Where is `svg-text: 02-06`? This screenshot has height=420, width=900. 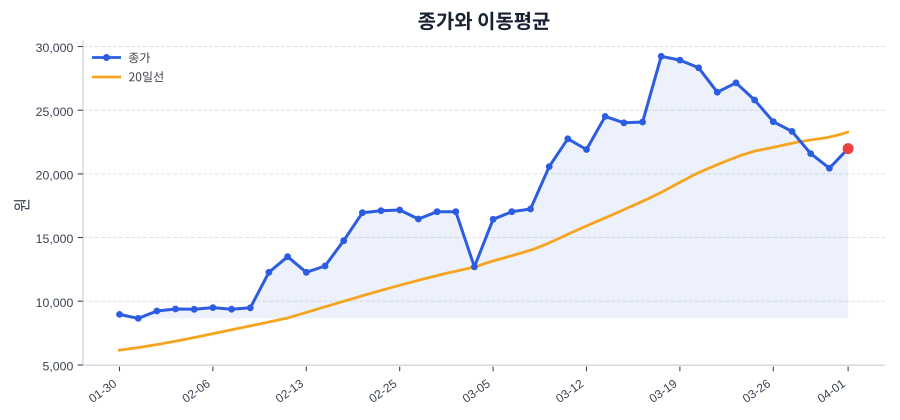 svg-text: 02-06 is located at coordinates (196, 390).